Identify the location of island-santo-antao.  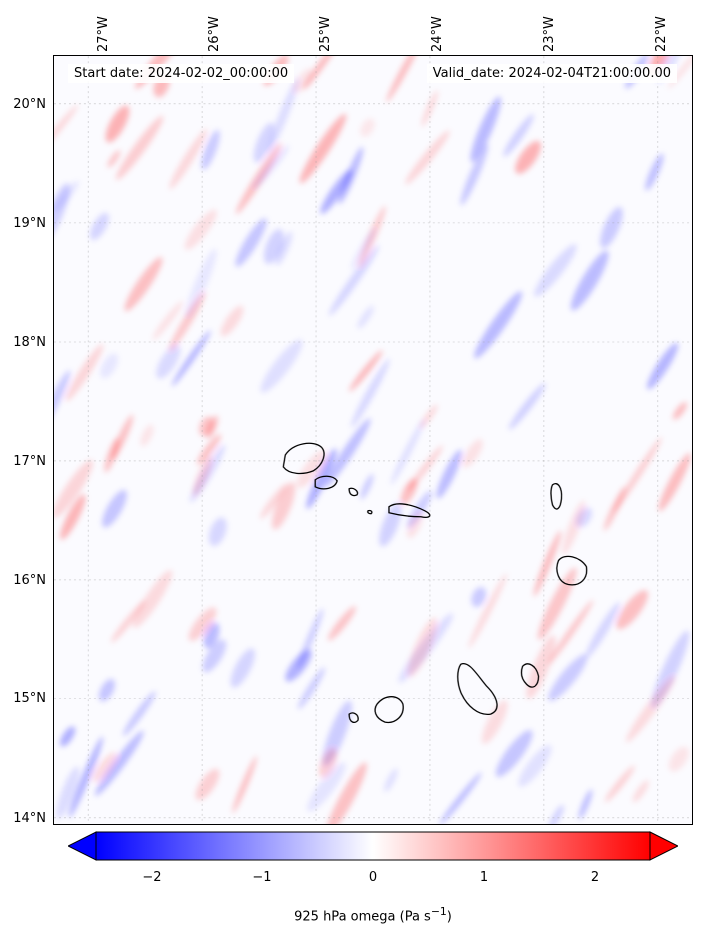
(303, 458).